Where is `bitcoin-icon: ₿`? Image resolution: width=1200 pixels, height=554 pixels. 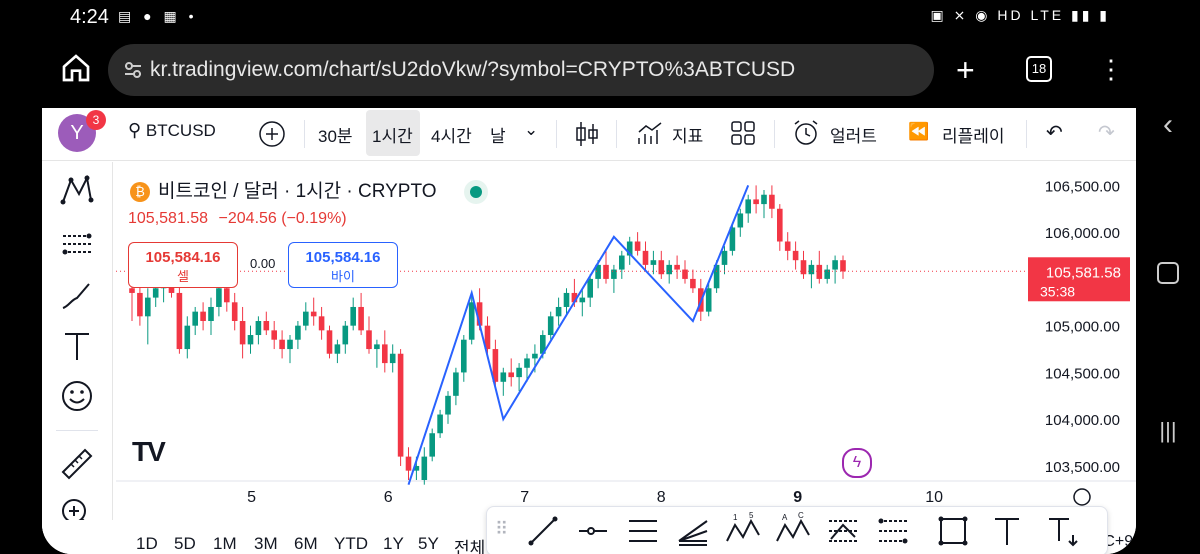
bitcoin-icon: ₿ is located at coordinates (140, 191).